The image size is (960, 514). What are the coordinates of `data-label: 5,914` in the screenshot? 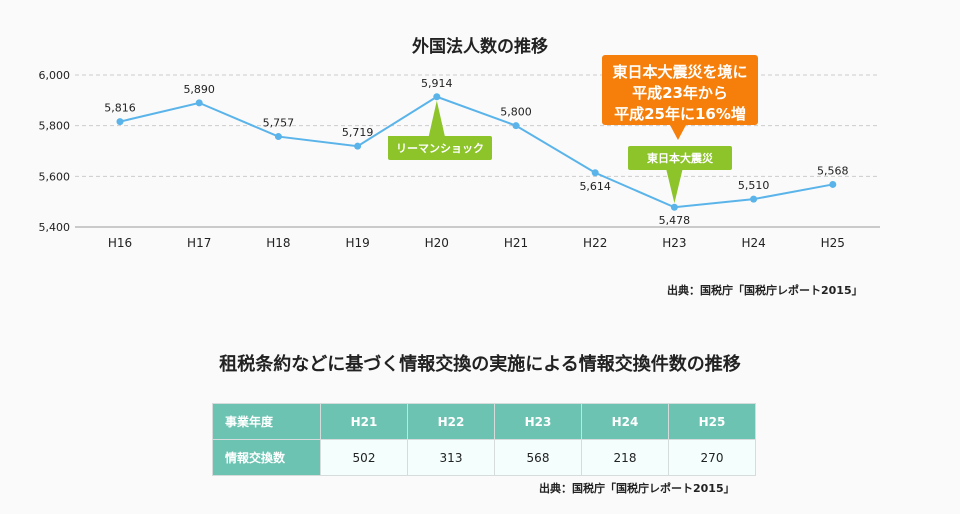 It's located at (437, 83).